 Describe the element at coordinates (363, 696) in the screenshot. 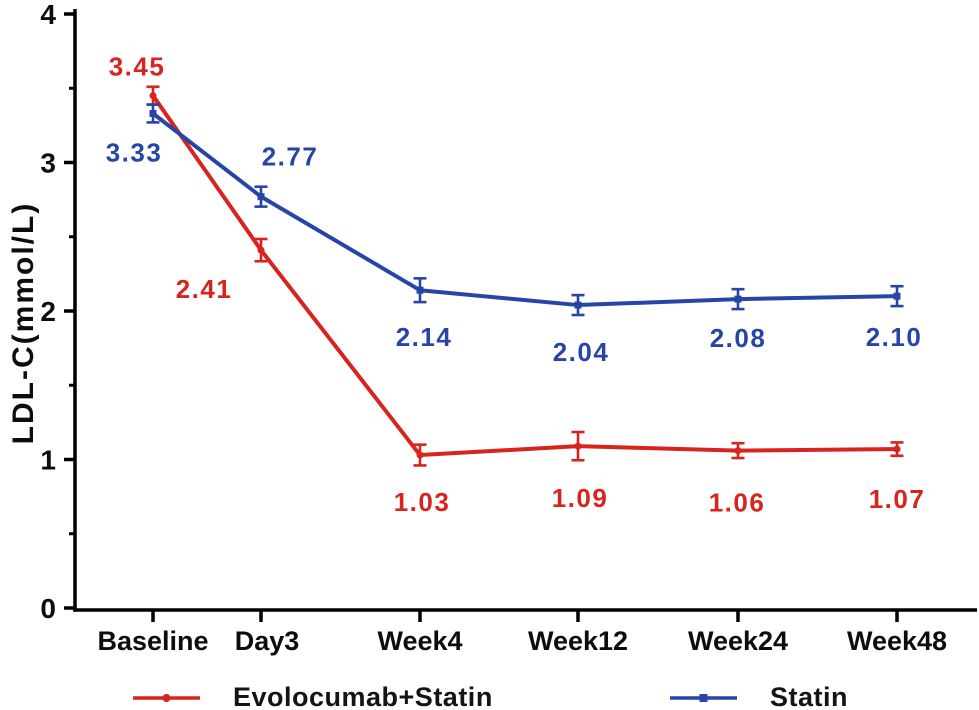

I see `legend-label-evolocumab-statin: Evolocumab+Statin` at that location.